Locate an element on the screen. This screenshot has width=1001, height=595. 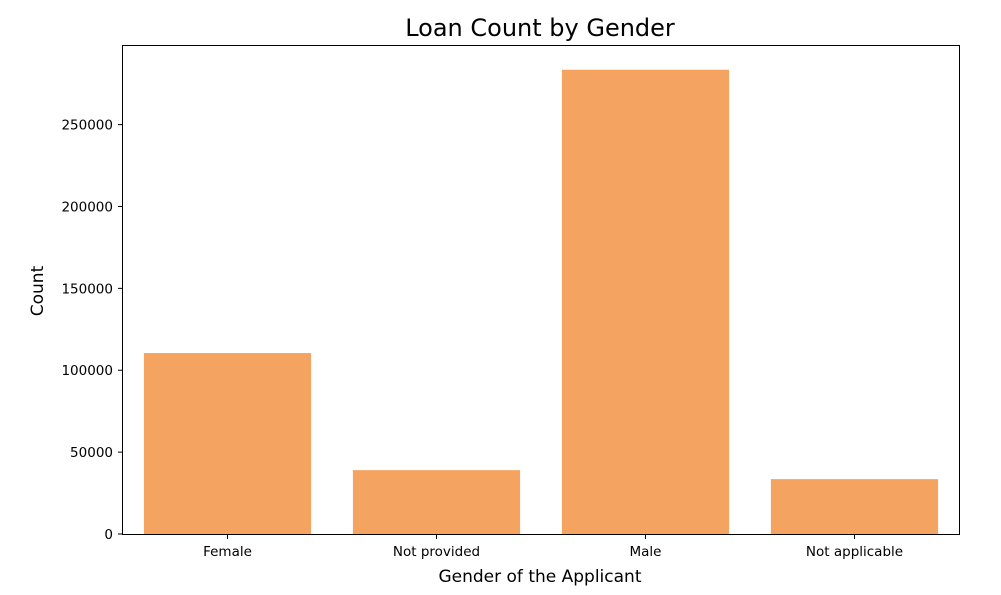
x-tick-label: Not provided is located at coordinates (436, 552).